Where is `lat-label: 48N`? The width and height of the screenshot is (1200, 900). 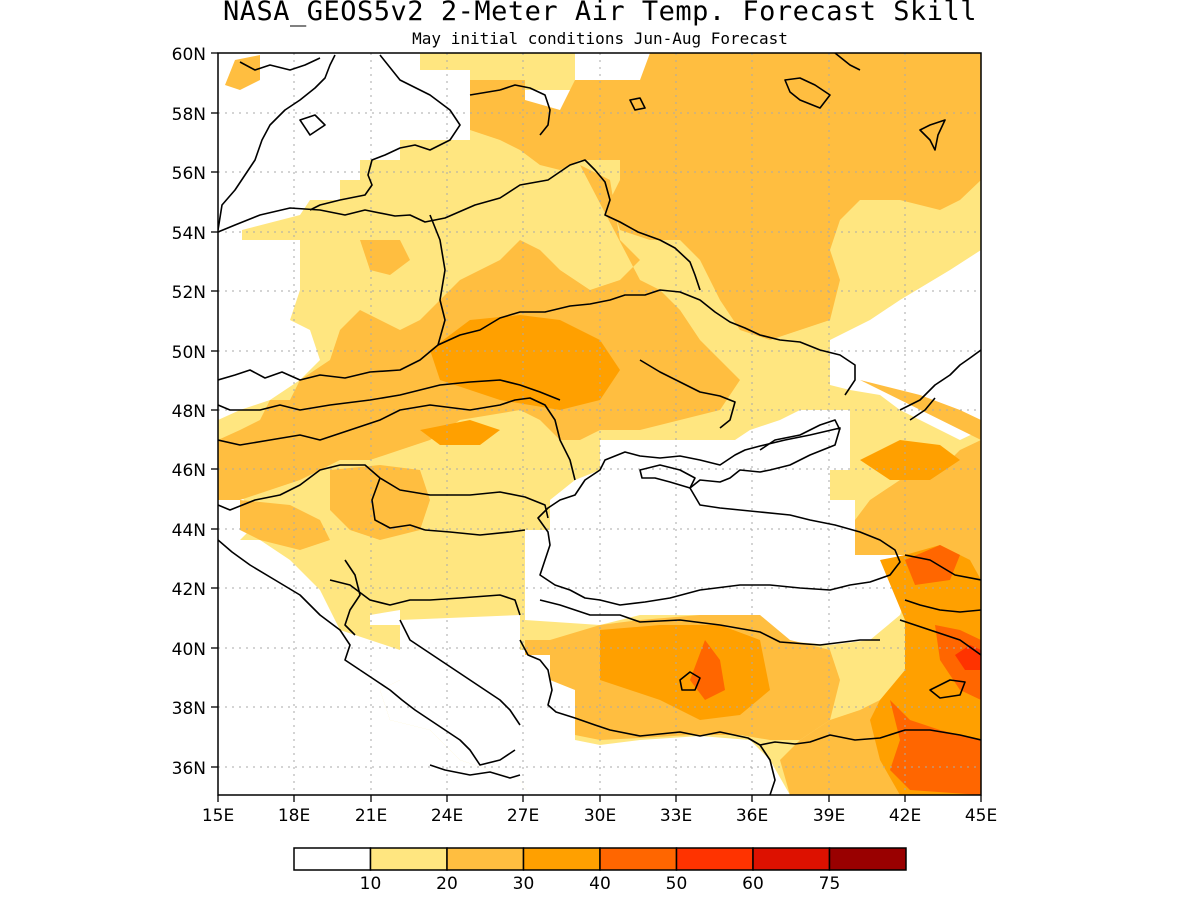
lat-label: 48N is located at coordinates (189, 412).